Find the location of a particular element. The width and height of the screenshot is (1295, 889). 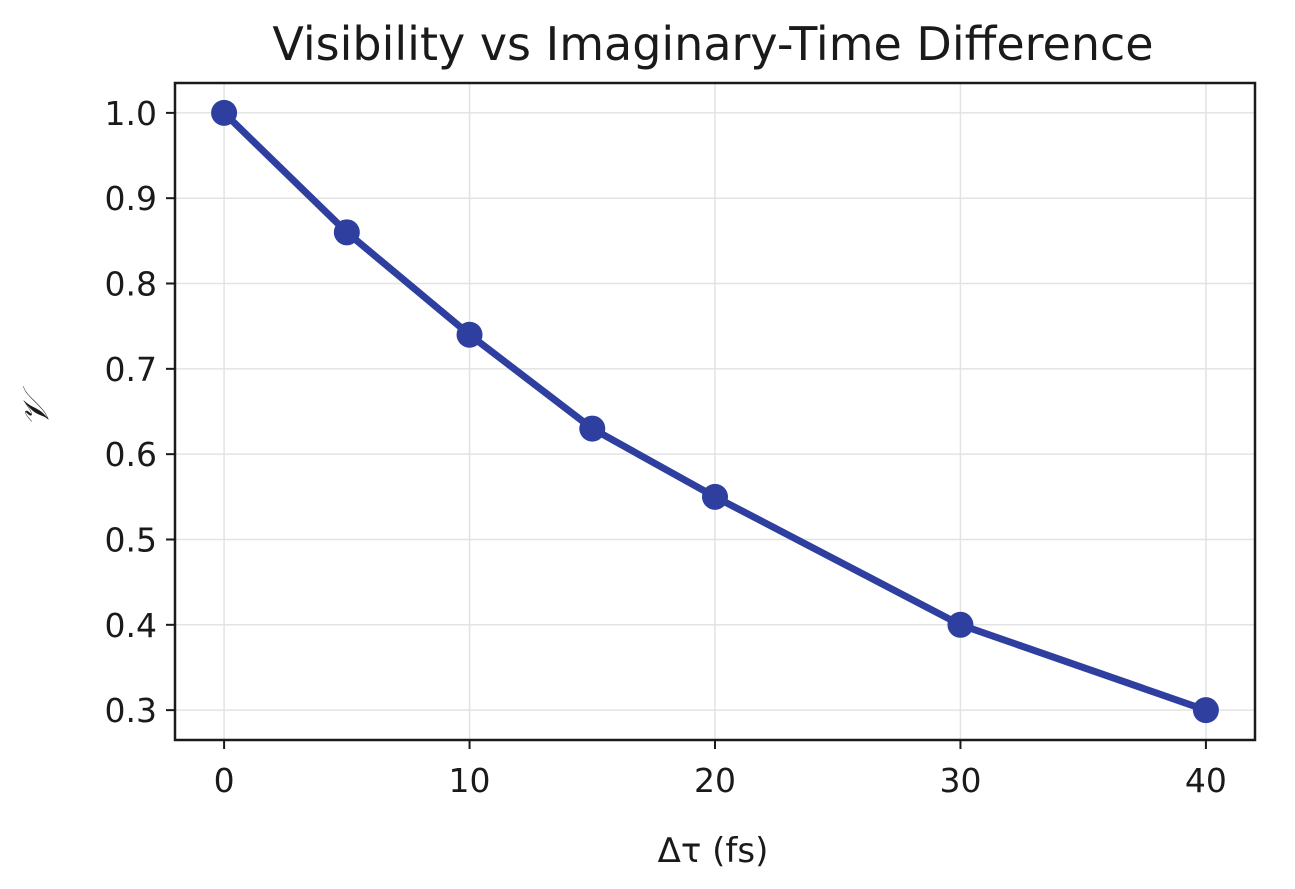

x-tick-label: 40 is located at coordinates (1206, 780).